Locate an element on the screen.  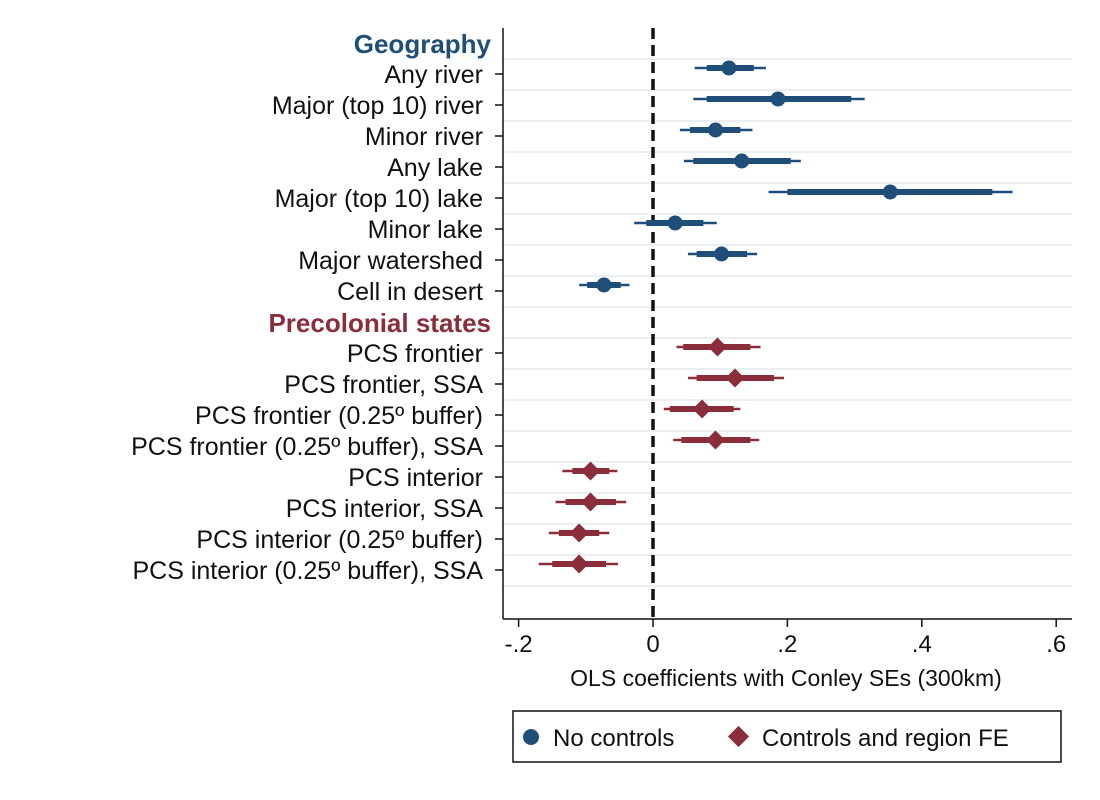
x-tick-label: .6 is located at coordinates (1056, 644).